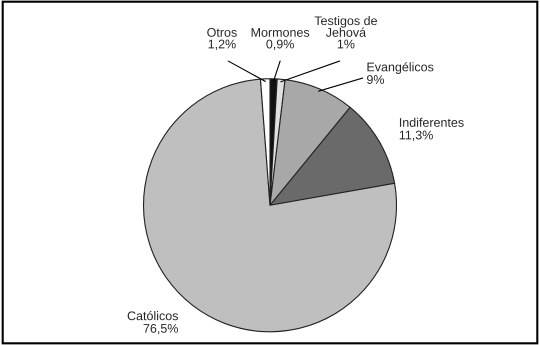 This screenshot has width=540, height=345. Describe the element at coordinates (281, 32) in the screenshot. I see `slice-label: Mormones` at that location.